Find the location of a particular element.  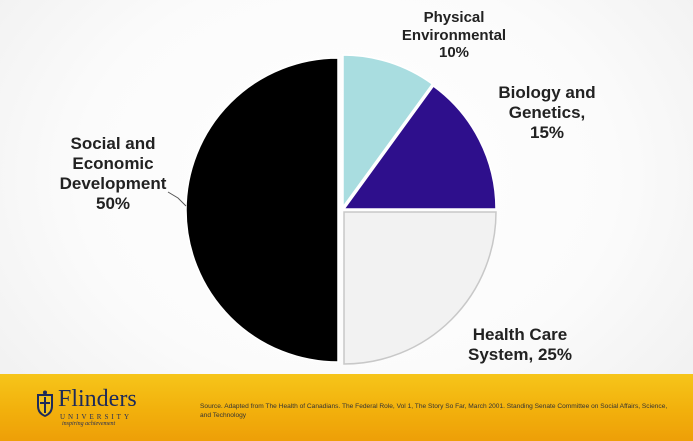

label-health-line-2: System, 25% is located at coordinates (520, 355).